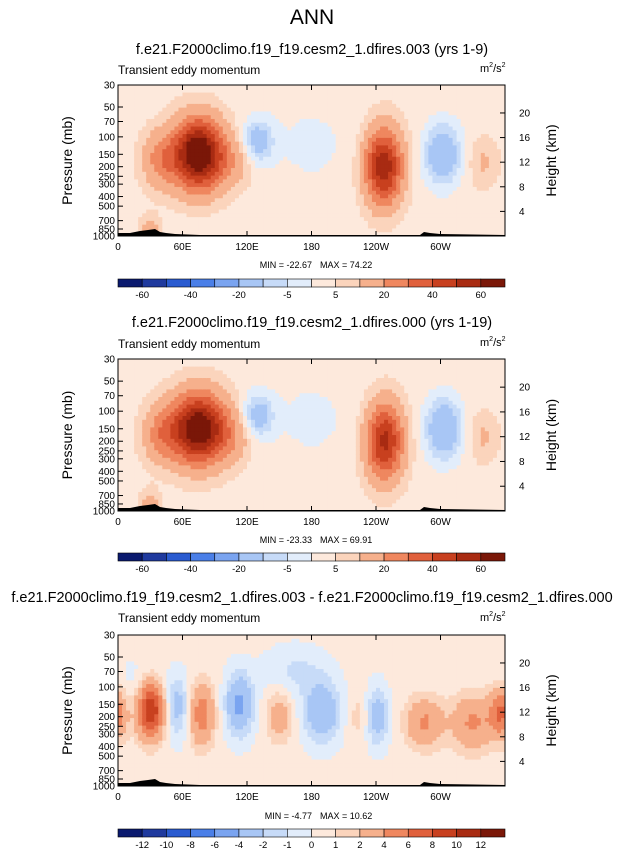 This screenshot has height=851, width=624. I want to click on y-tick-label: 400, so click(106, 197).